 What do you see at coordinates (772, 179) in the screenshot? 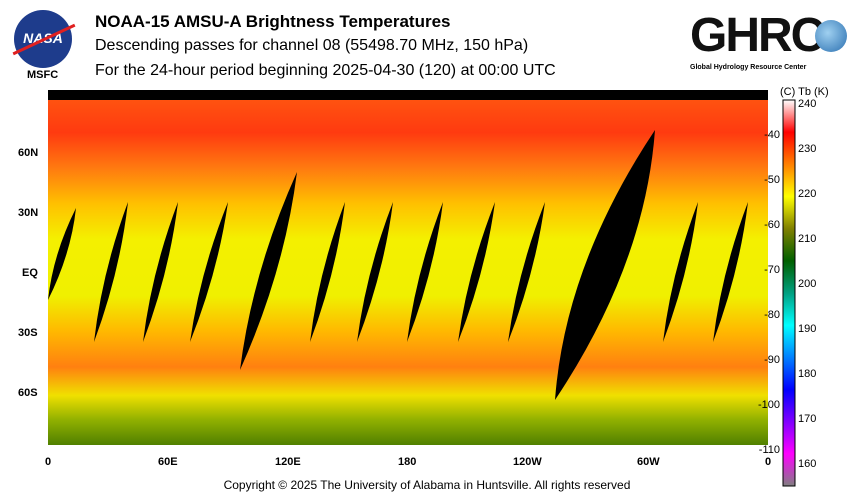
I see `colorbar-celsius-label: -50` at bounding box center [772, 179].